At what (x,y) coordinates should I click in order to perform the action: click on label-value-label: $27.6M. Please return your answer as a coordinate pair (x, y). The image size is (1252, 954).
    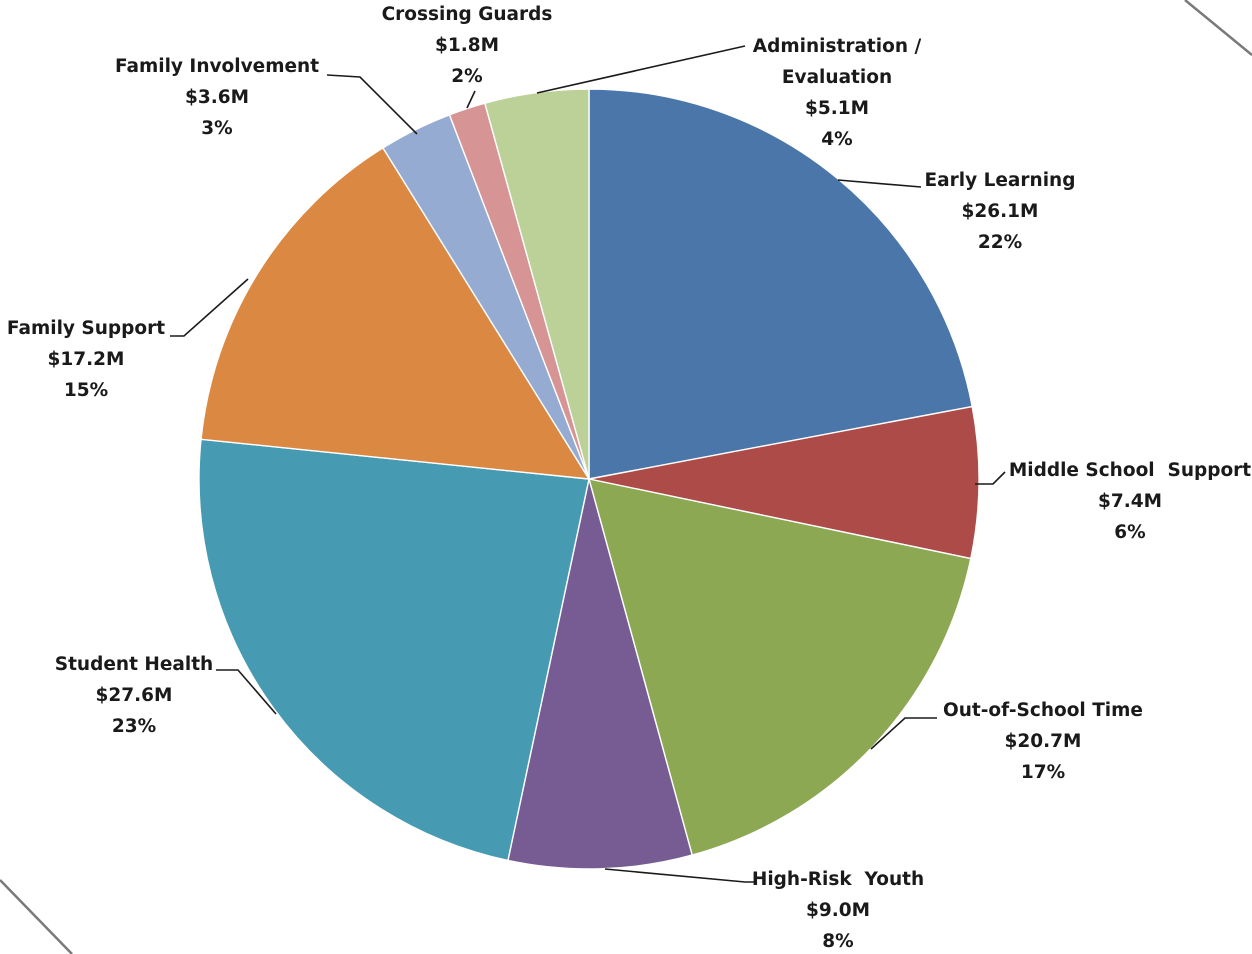
    Looking at the image, I should click on (134, 695).